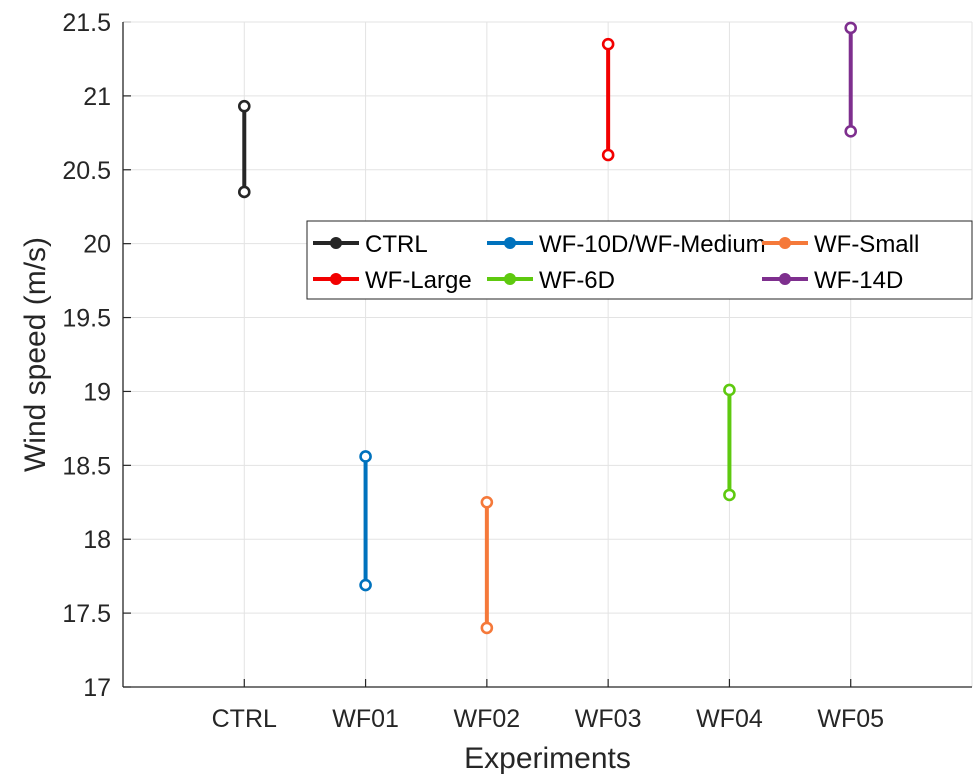 The height and width of the screenshot is (776, 973). I want to click on y-tick-label: 21, so click(97, 97).